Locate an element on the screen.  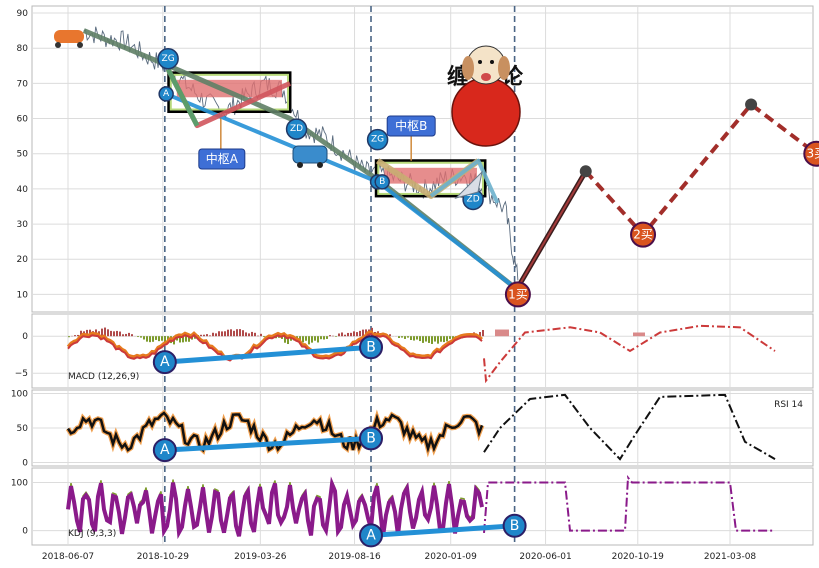
macd-divergence-line is located at coordinates (268, 354).